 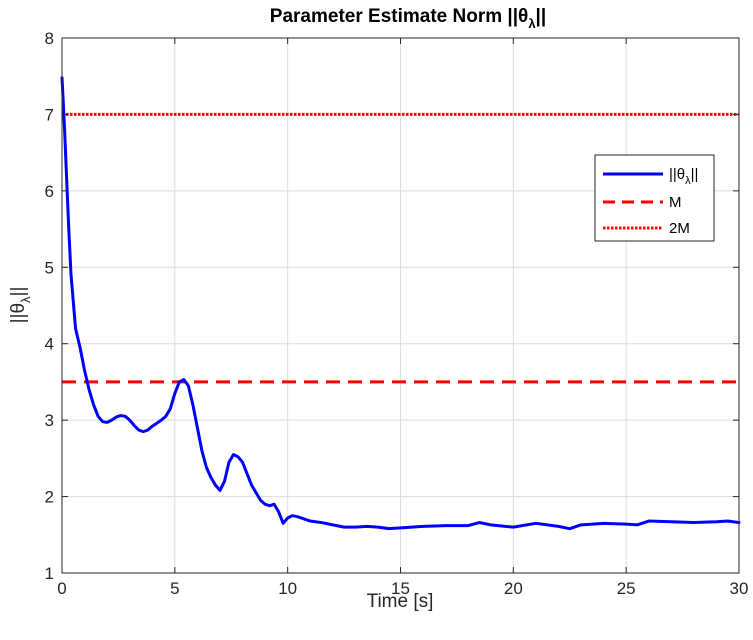 What do you see at coordinates (400, 601) in the screenshot?
I see `x-axis-label: Time [s]` at bounding box center [400, 601].